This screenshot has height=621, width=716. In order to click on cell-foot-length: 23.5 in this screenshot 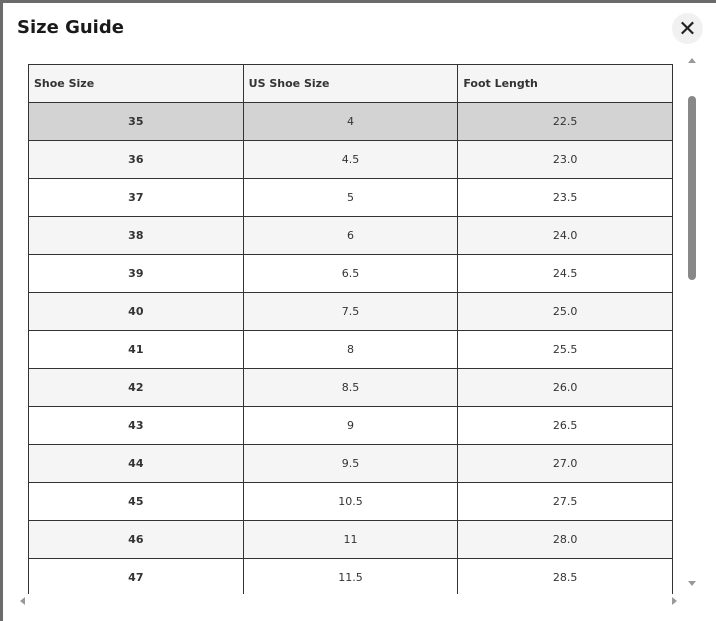, I will do `click(565, 197)`.